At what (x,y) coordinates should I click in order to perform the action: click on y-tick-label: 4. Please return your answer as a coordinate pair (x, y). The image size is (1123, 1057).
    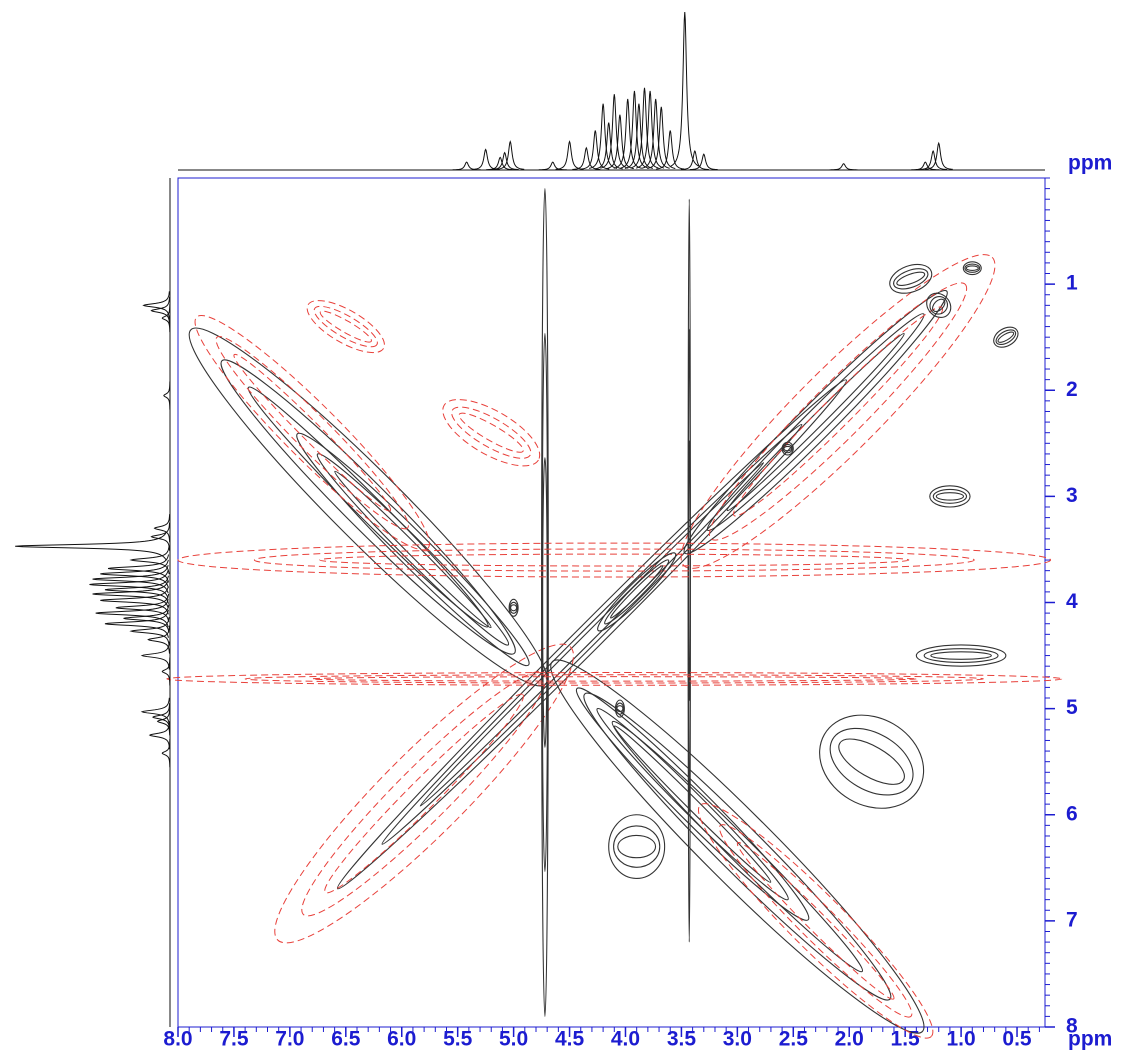
    Looking at the image, I should click on (1072, 601).